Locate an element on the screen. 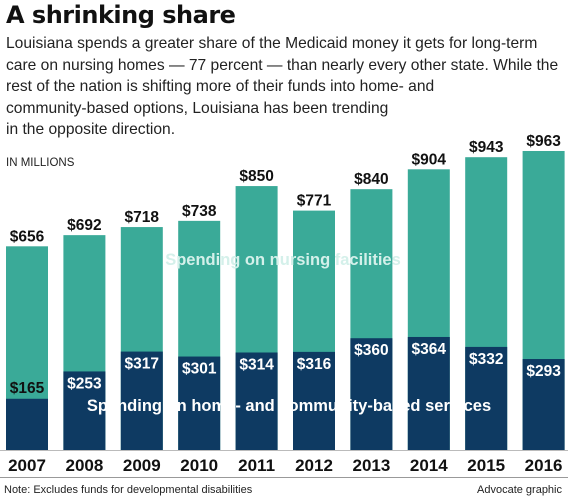  nursing-value-label: $771 is located at coordinates (314, 201).